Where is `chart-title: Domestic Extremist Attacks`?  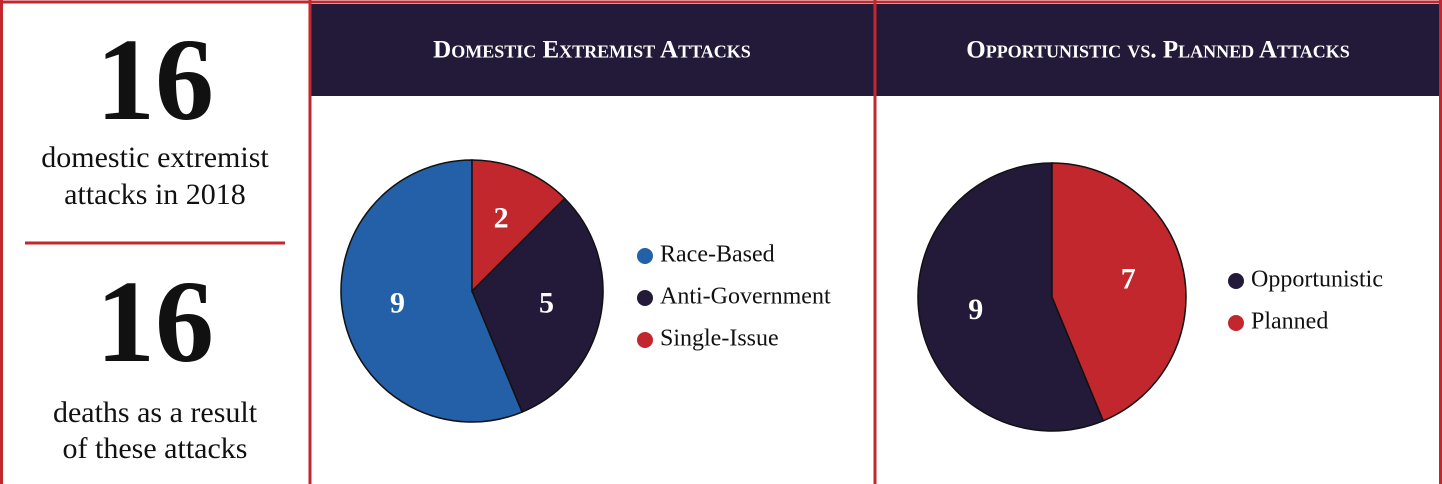 chart-title: Domestic Extremist Attacks is located at coordinates (592, 50).